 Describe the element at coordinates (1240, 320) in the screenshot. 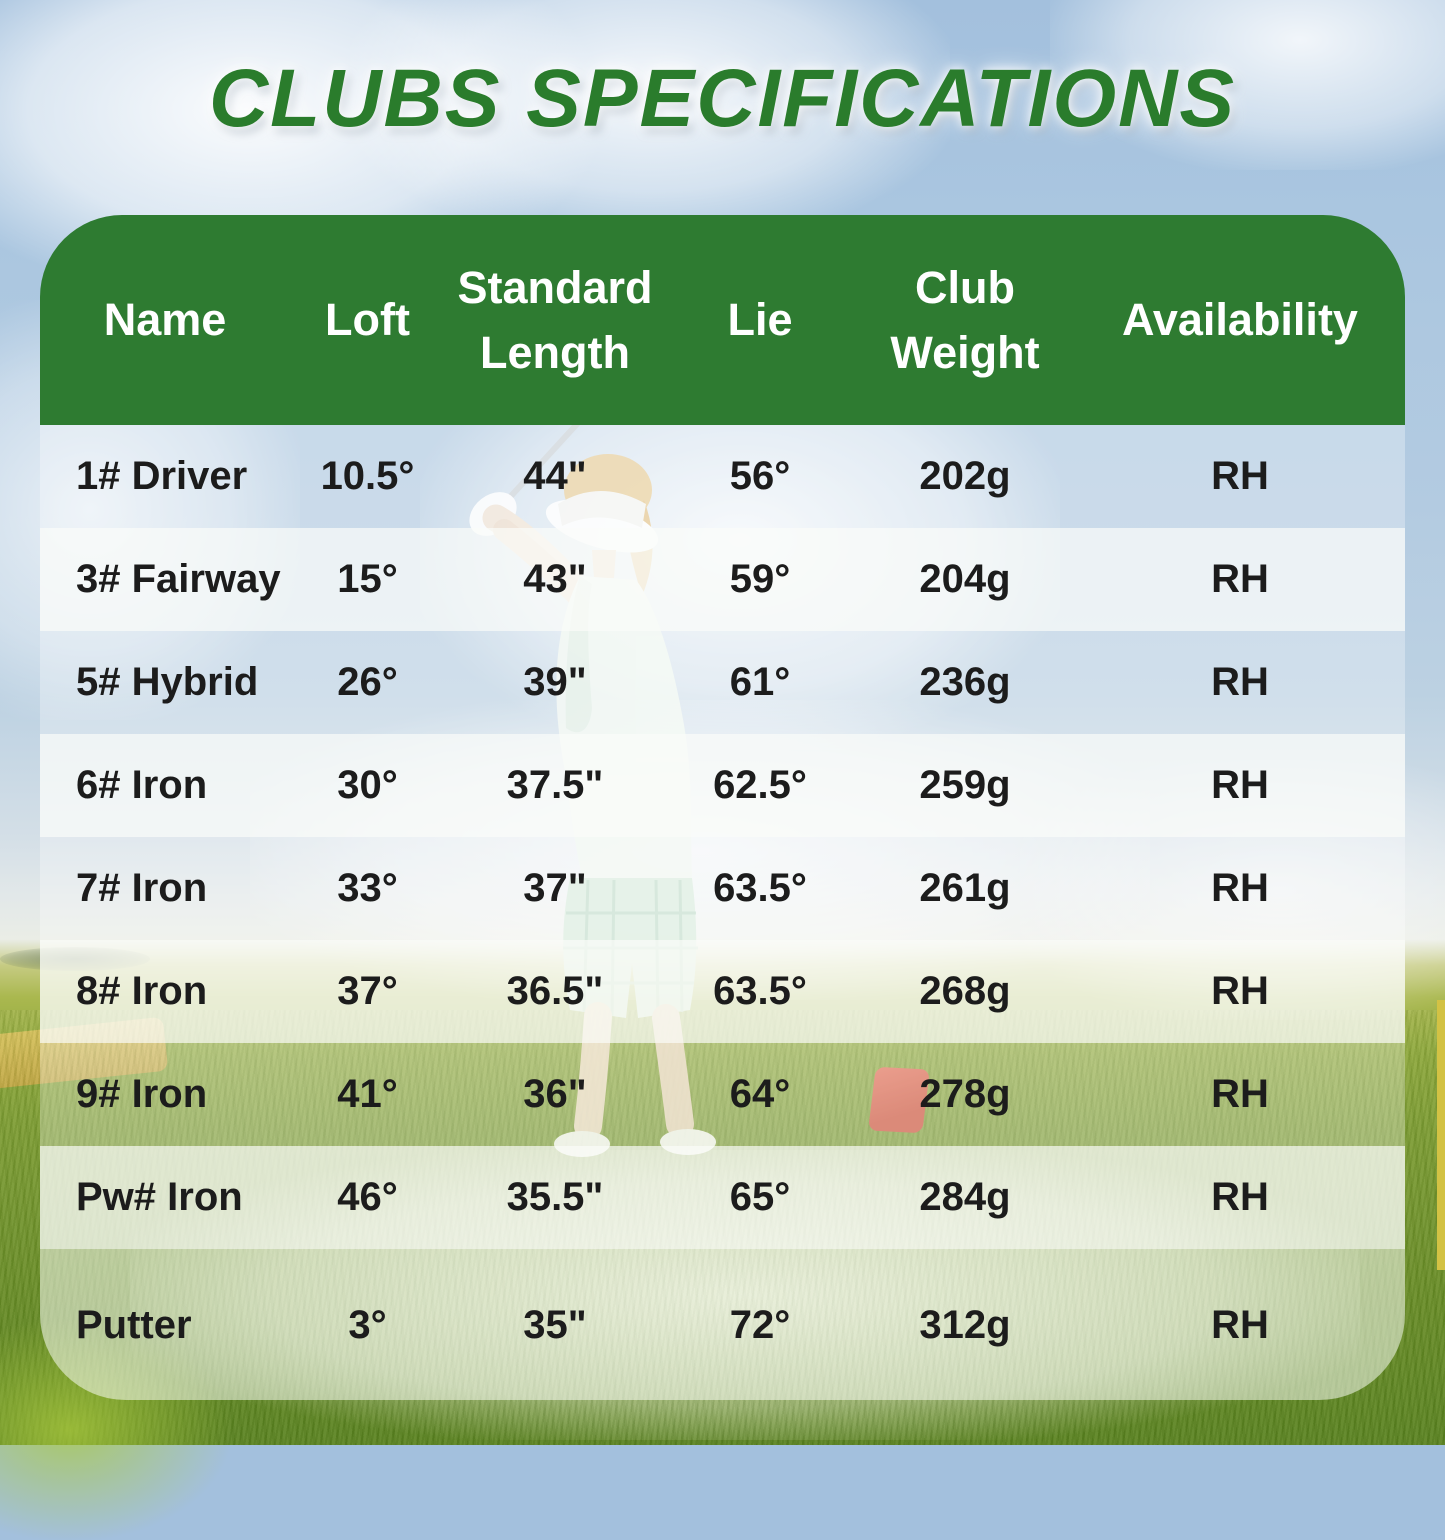

I see `header-availability: Availability` at that location.